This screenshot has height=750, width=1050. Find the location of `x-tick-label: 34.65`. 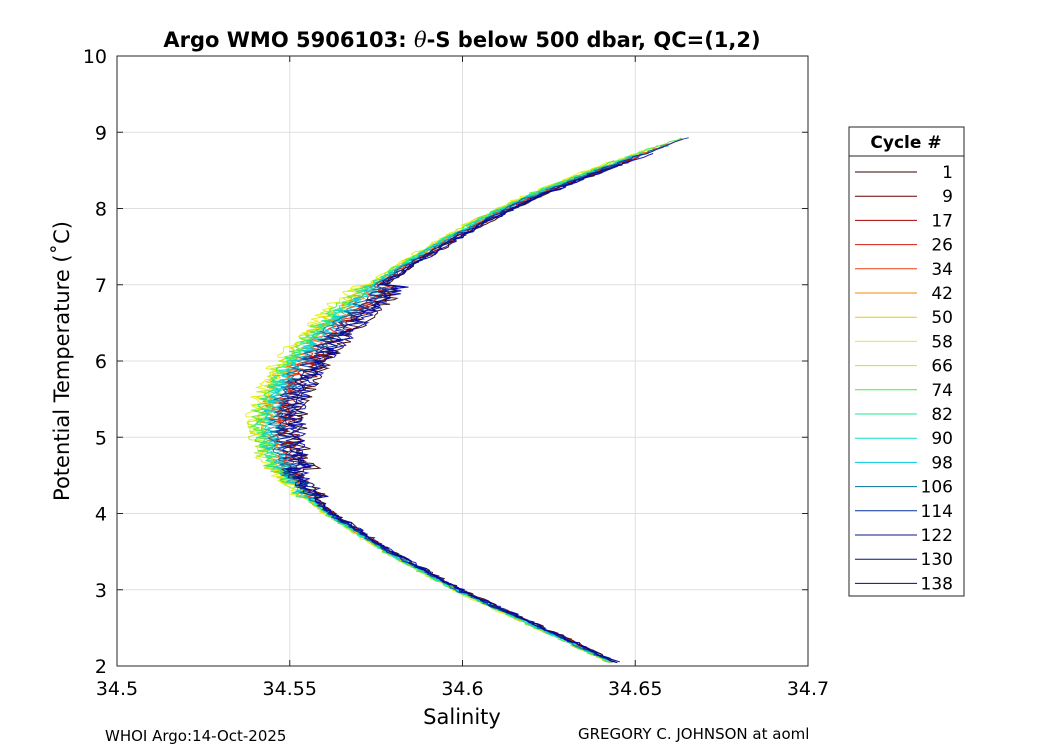

x-tick-label: 34.65 is located at coordinates (635, 689).